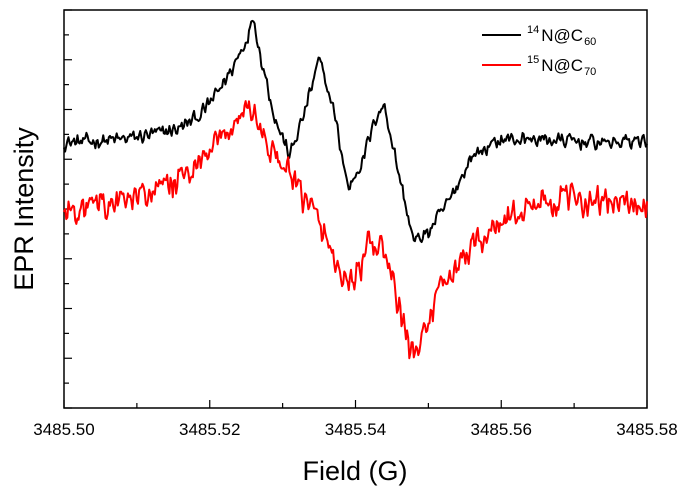  What do you see at coordinates (533, 60) in the screenshot?
I see `legend-sup-1: 15` at bounding box center [533, 60].